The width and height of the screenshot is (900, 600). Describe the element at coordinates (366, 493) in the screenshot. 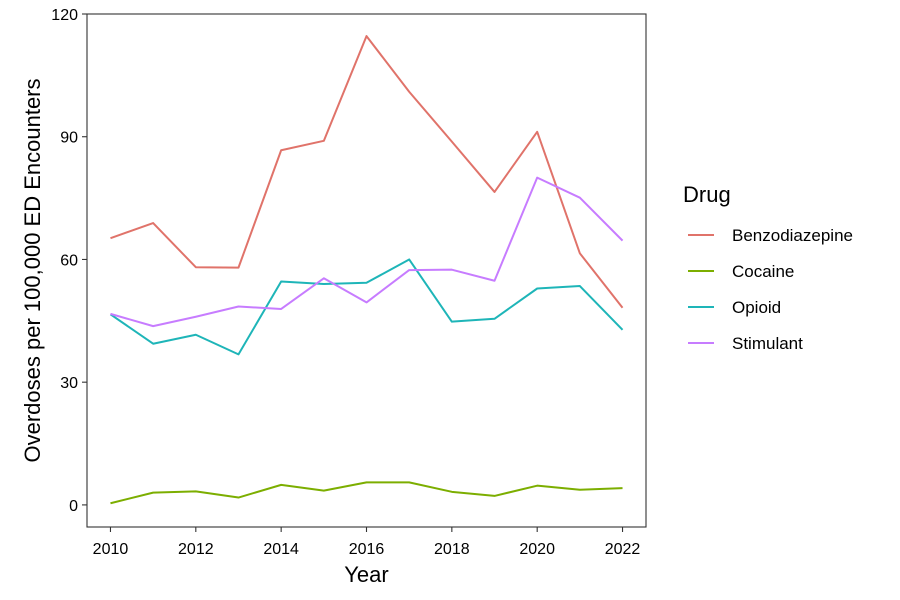

I see `series-line-cocaine` at that location.